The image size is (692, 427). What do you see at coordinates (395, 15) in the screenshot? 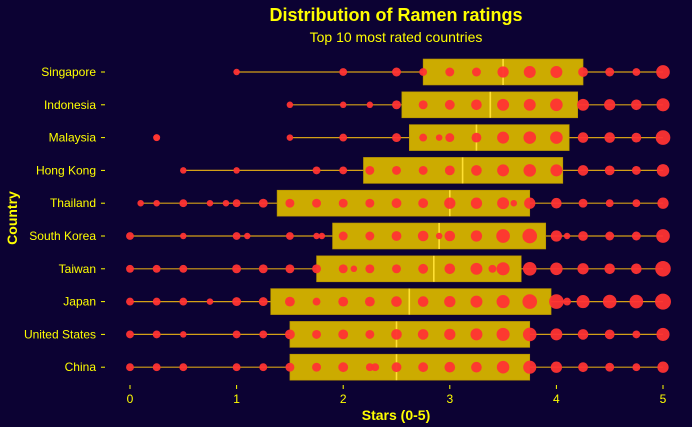
I see `chart-title: Distribution of Ramen ratings` at bounding box center [395, 15].